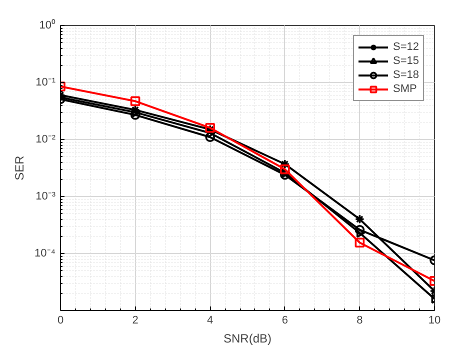  Describe the element at coordinates (405, 89) in the screenshot. I see `legend-label: SMP` at that location.